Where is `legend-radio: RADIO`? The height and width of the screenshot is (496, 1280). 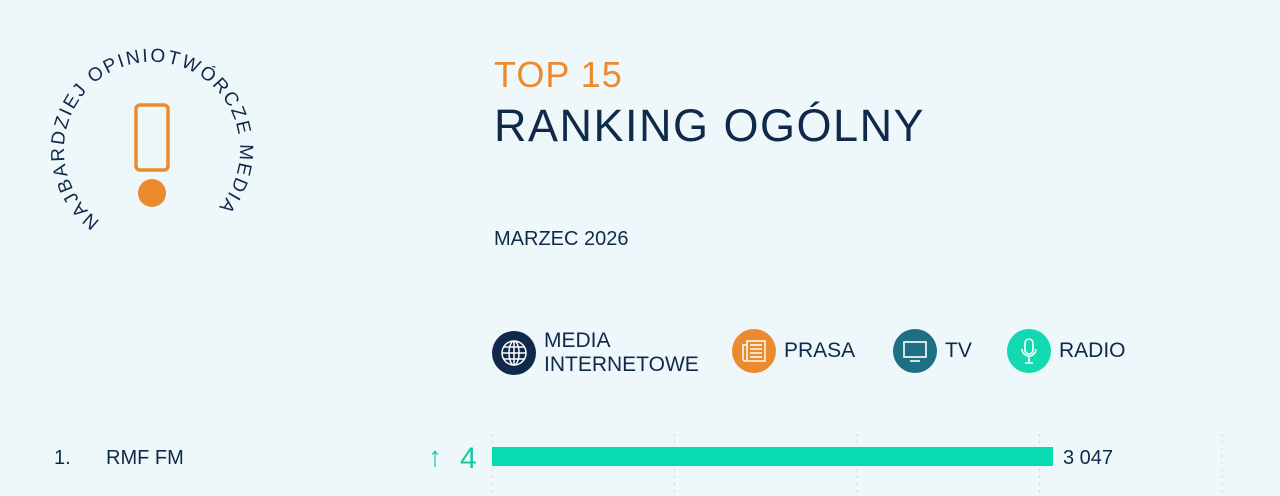
legend-radio: RADIO is located at coordinates (1066, 351).